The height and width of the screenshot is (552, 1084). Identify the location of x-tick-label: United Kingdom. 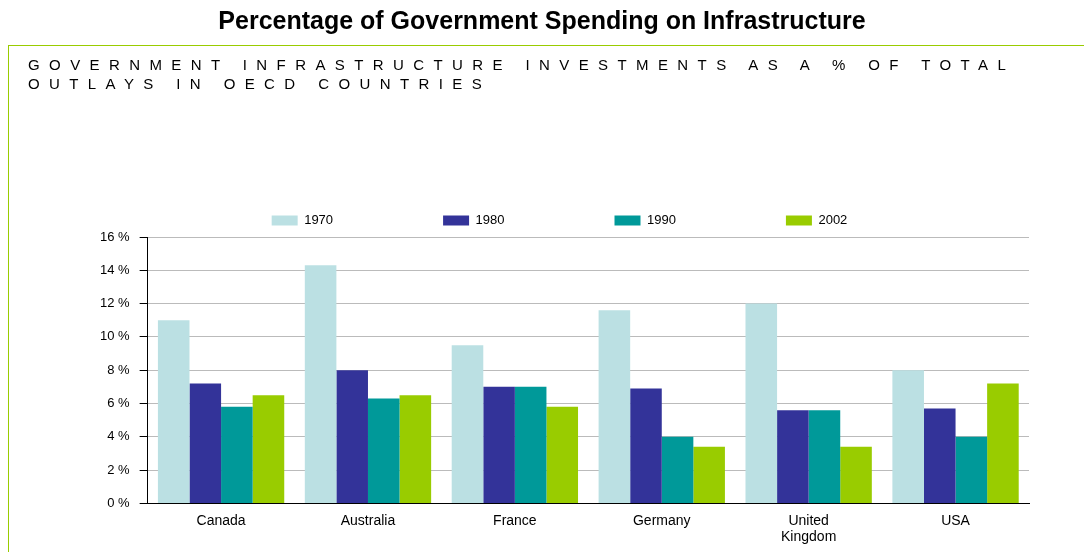
(809, 528).